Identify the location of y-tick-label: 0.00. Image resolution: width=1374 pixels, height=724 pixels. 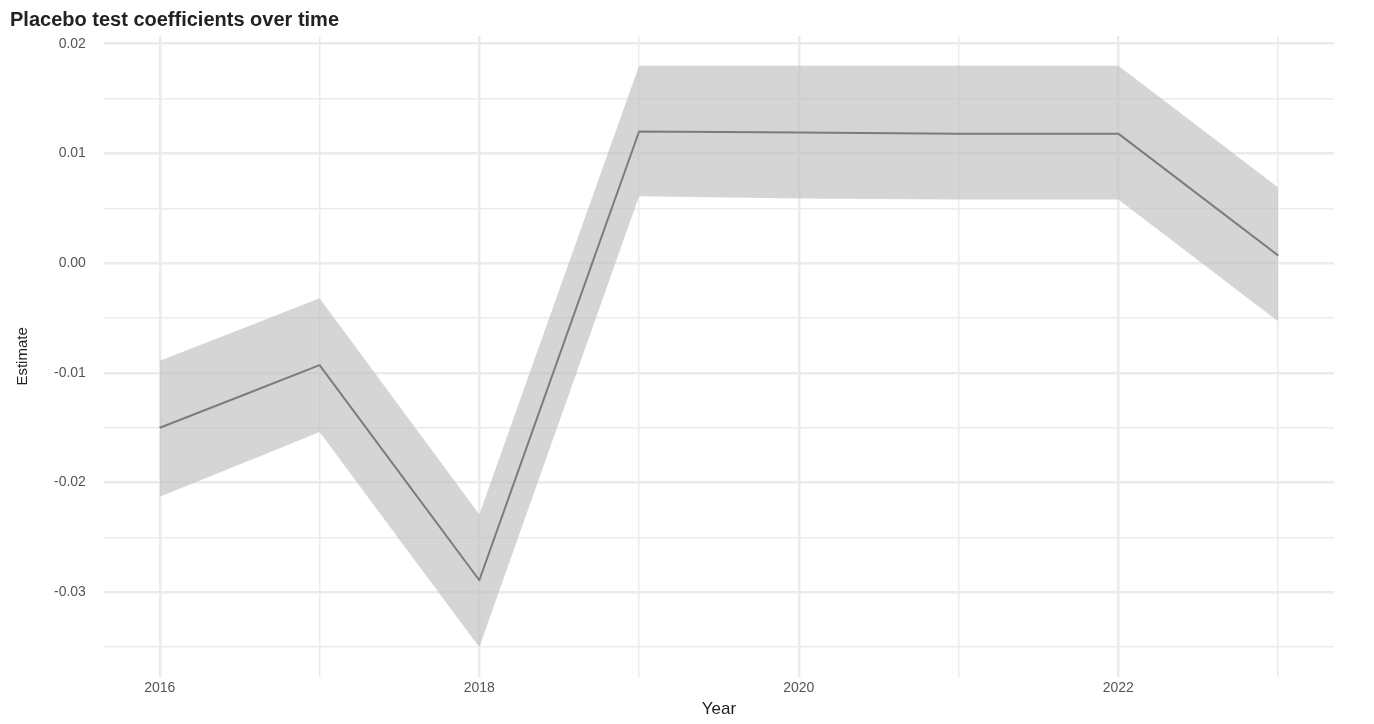
(72, 261).